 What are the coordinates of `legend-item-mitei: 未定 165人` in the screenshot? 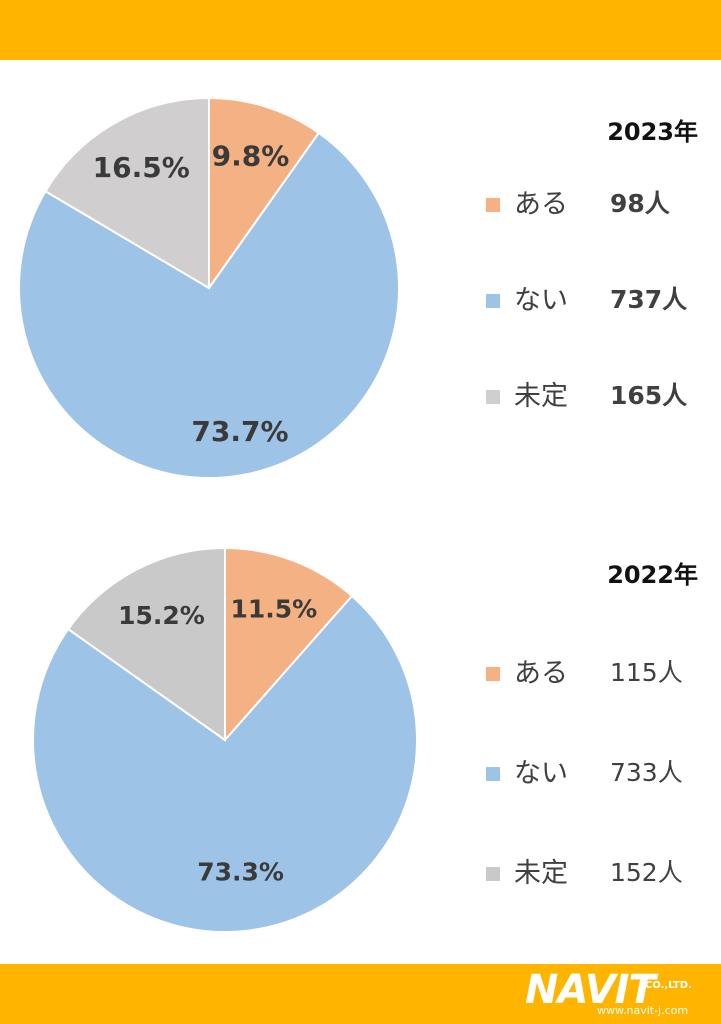 It's located at (595, 392).